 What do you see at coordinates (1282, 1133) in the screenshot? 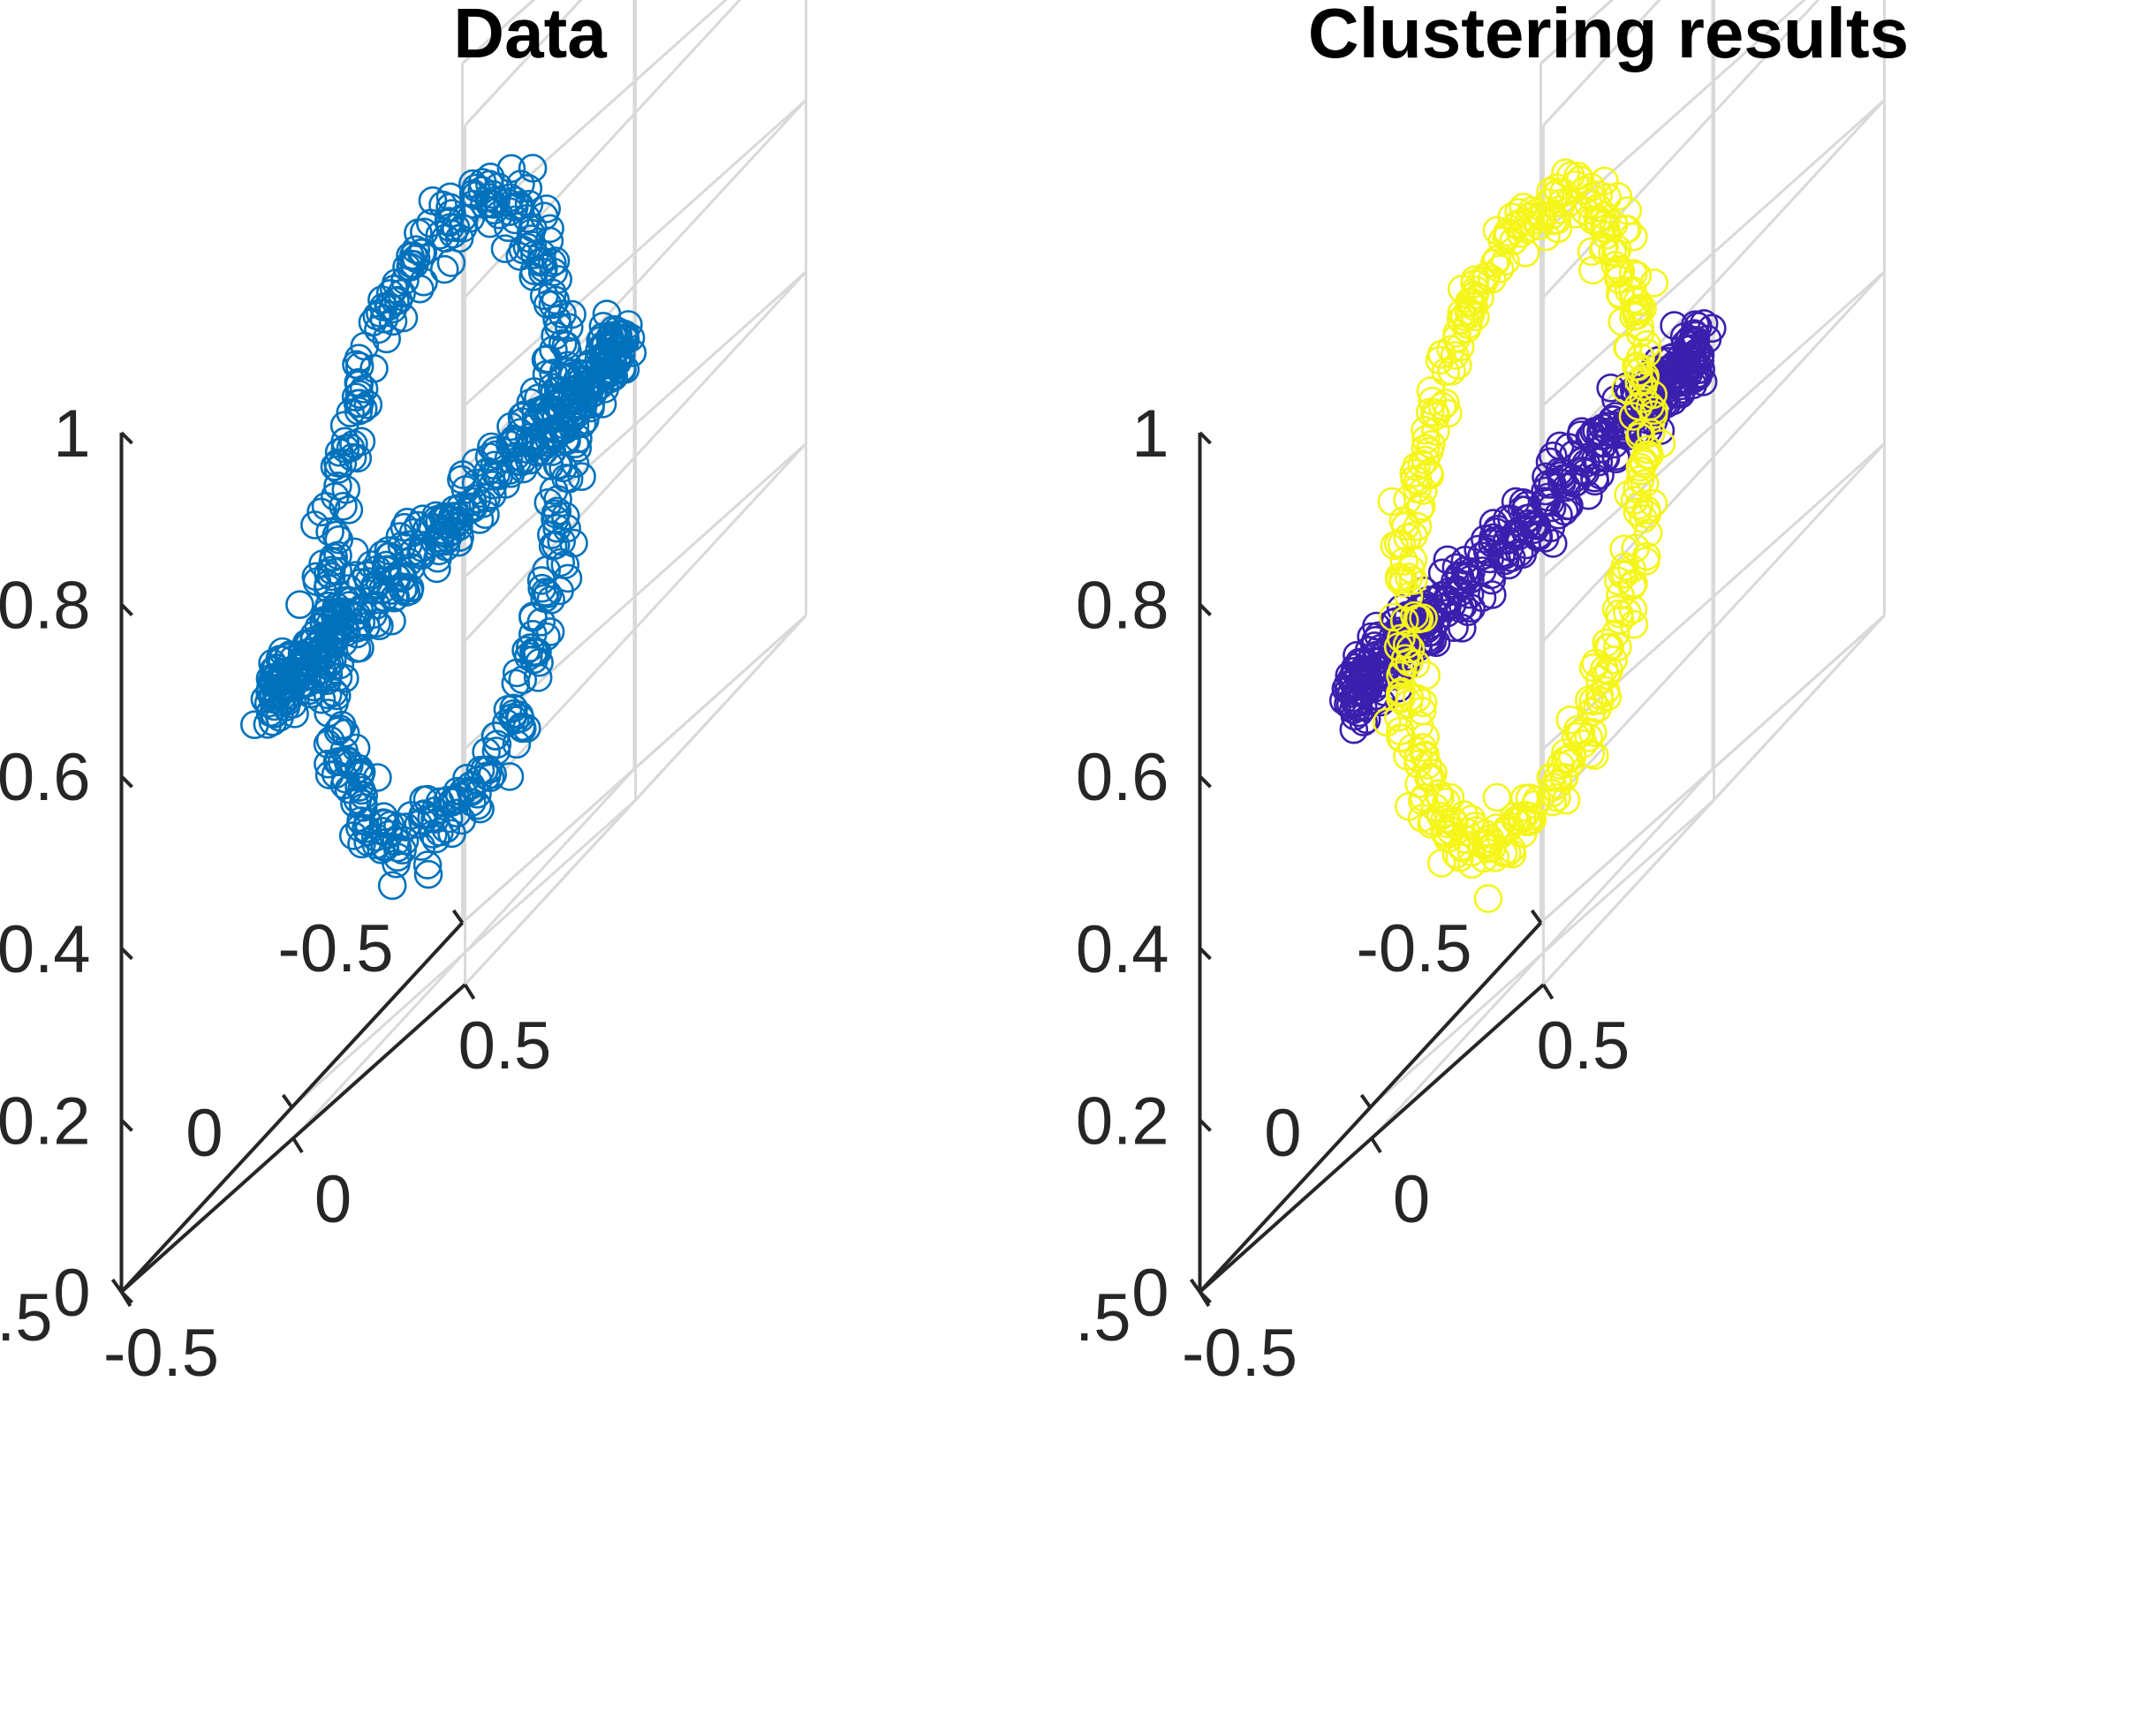
I see `x-tick-label: 0` at bounding box center [1282, 1133].